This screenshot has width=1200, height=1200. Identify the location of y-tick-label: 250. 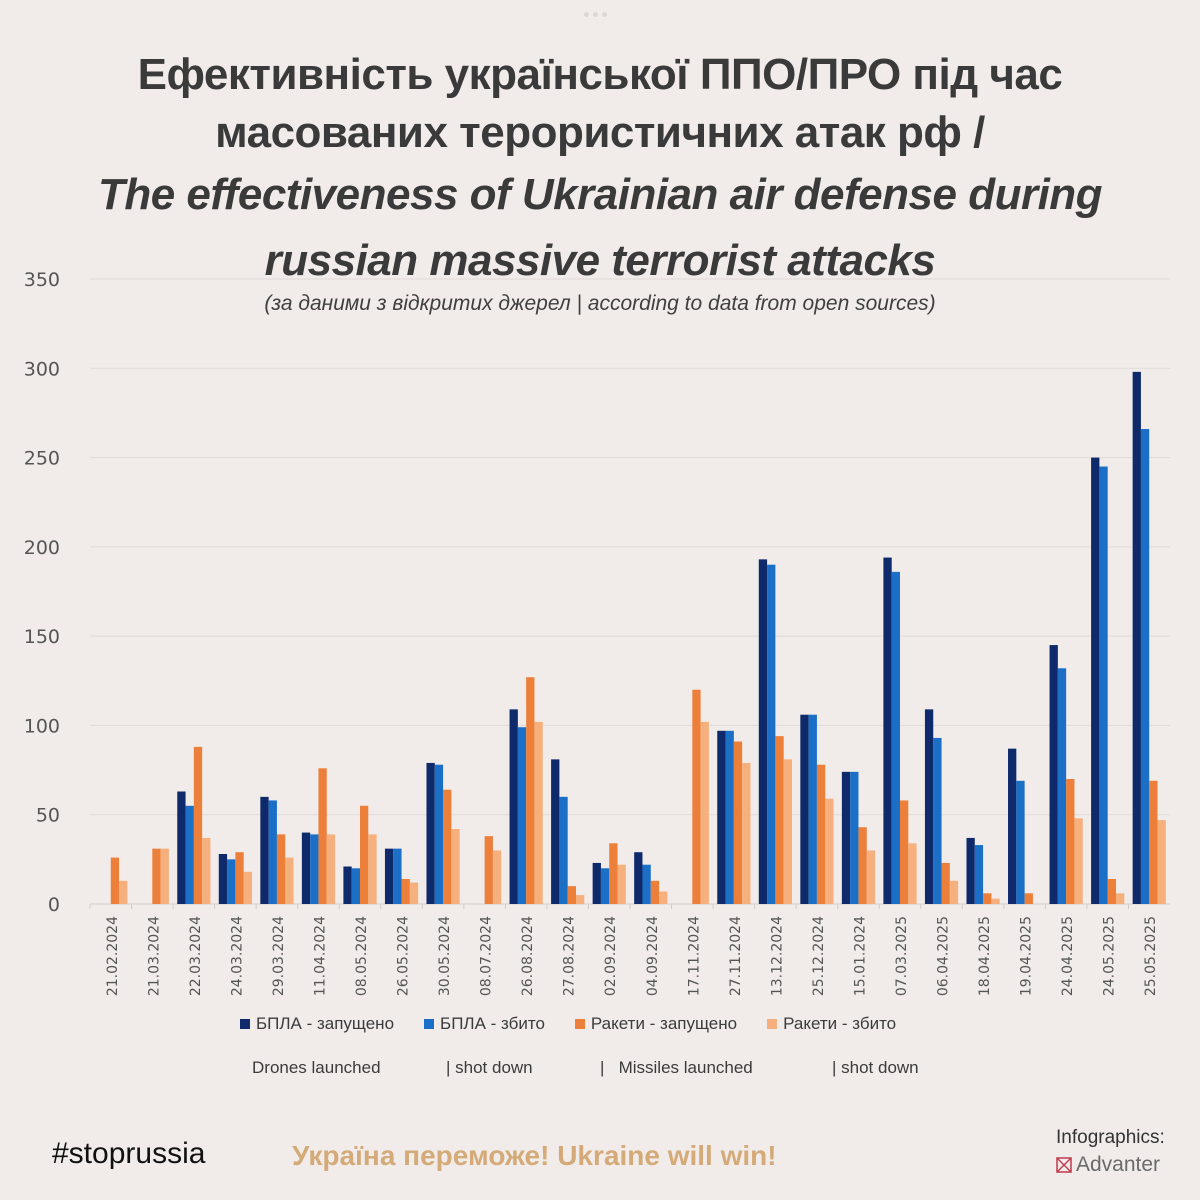
(42, 459).